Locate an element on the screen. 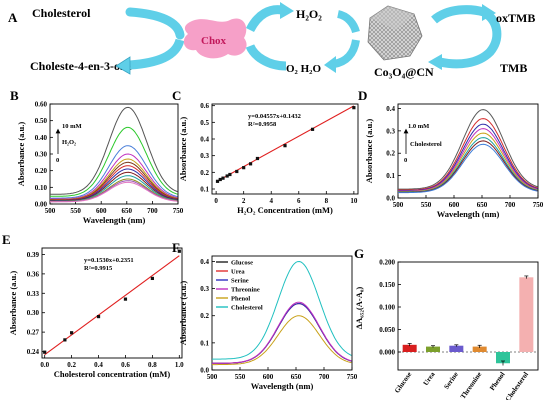  tmb-arrowhead-return is located at coordinates (435, 62).